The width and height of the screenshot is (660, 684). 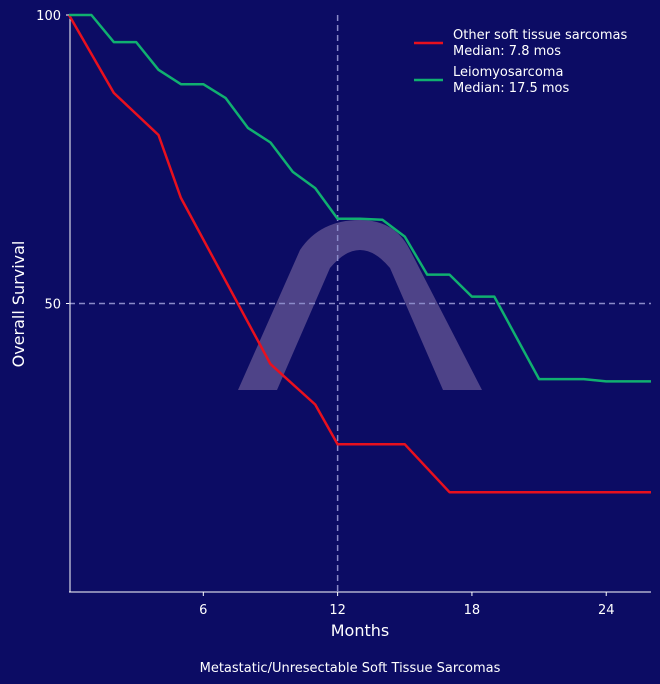 I want to click on legend-median-0: Median: 7.8 mos, so click(x=507, y=51).